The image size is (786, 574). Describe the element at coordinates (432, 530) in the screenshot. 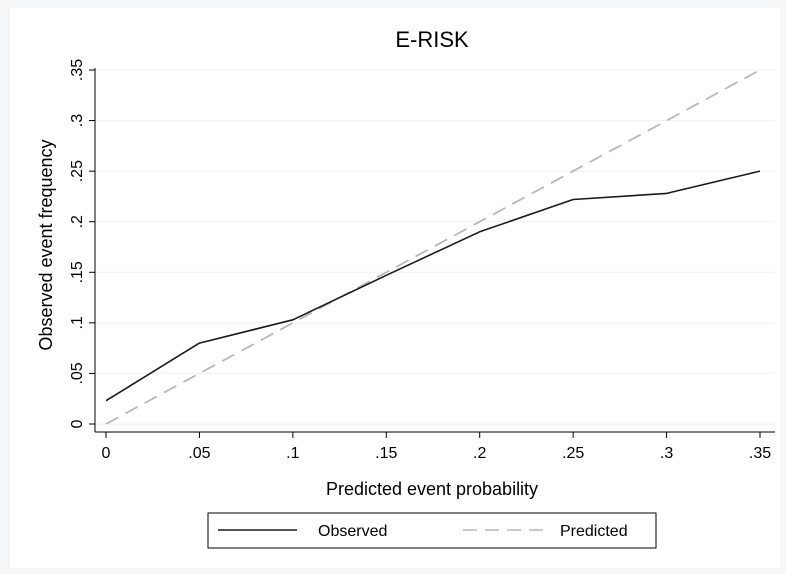

I see `legend: Observed Predicted` at that location.